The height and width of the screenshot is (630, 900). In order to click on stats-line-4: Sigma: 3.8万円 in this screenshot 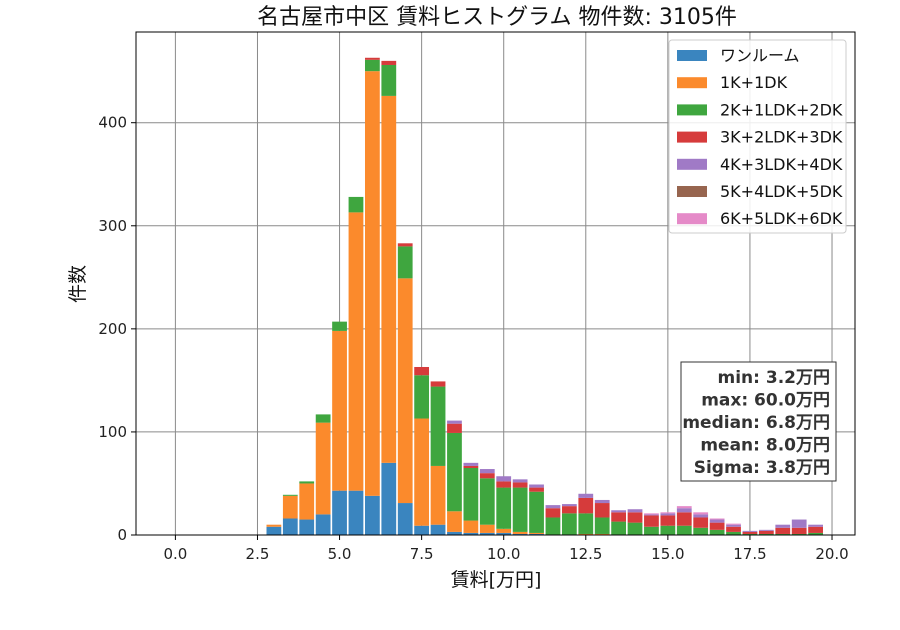, I will do `click(762, 468)`.